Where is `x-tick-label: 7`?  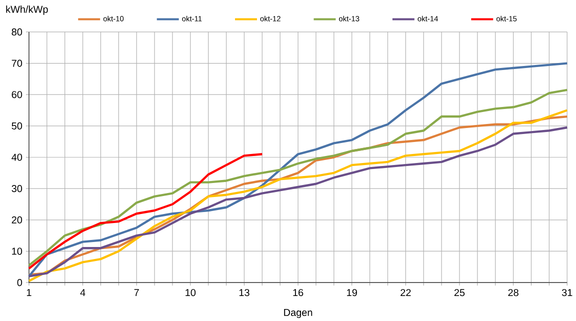
x-tick-label: 7 is located at coordinates (136, 292).